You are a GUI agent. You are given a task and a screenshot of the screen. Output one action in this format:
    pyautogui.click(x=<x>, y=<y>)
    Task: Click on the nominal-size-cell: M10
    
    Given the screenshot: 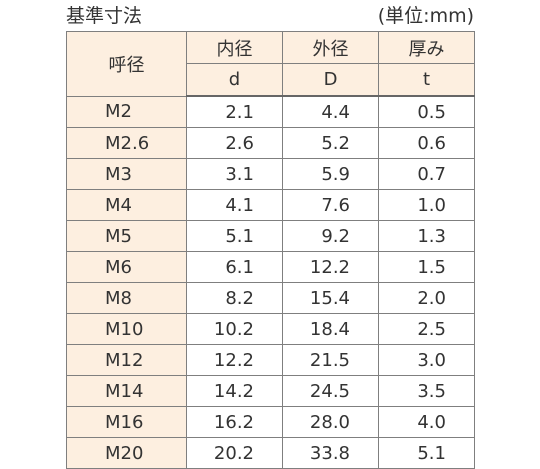 What is the action you would take?
    pyautogui.click(x=126, y=329)
    